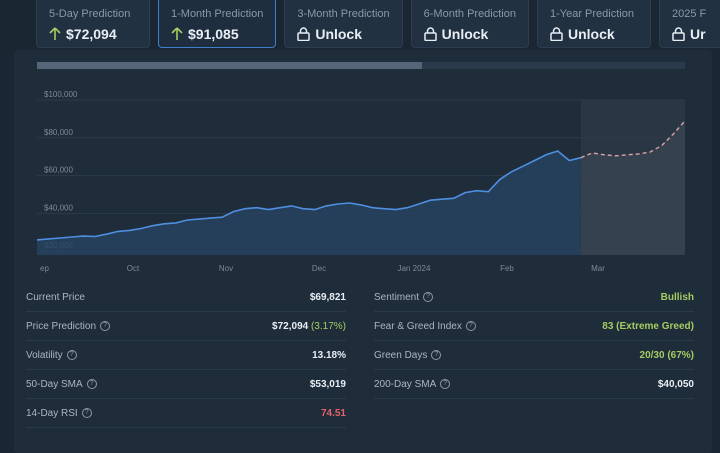 This screenshot has height=453, width=720. Describe the element at coordinates (229, 65) in the screenshot. I see `range-slider-thumb` at that location.